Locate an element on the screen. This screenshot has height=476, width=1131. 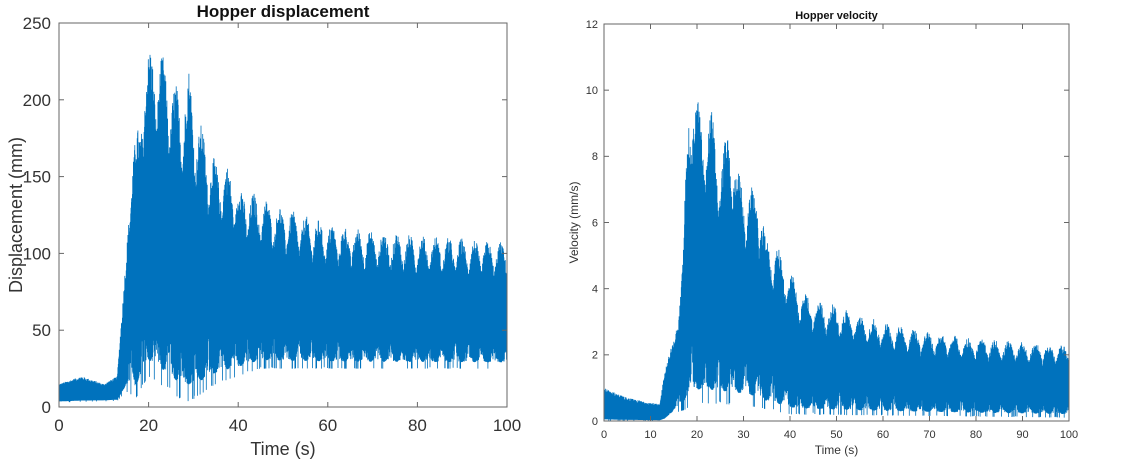
y-tick-label: 10 is located at coordinates (592, 91).